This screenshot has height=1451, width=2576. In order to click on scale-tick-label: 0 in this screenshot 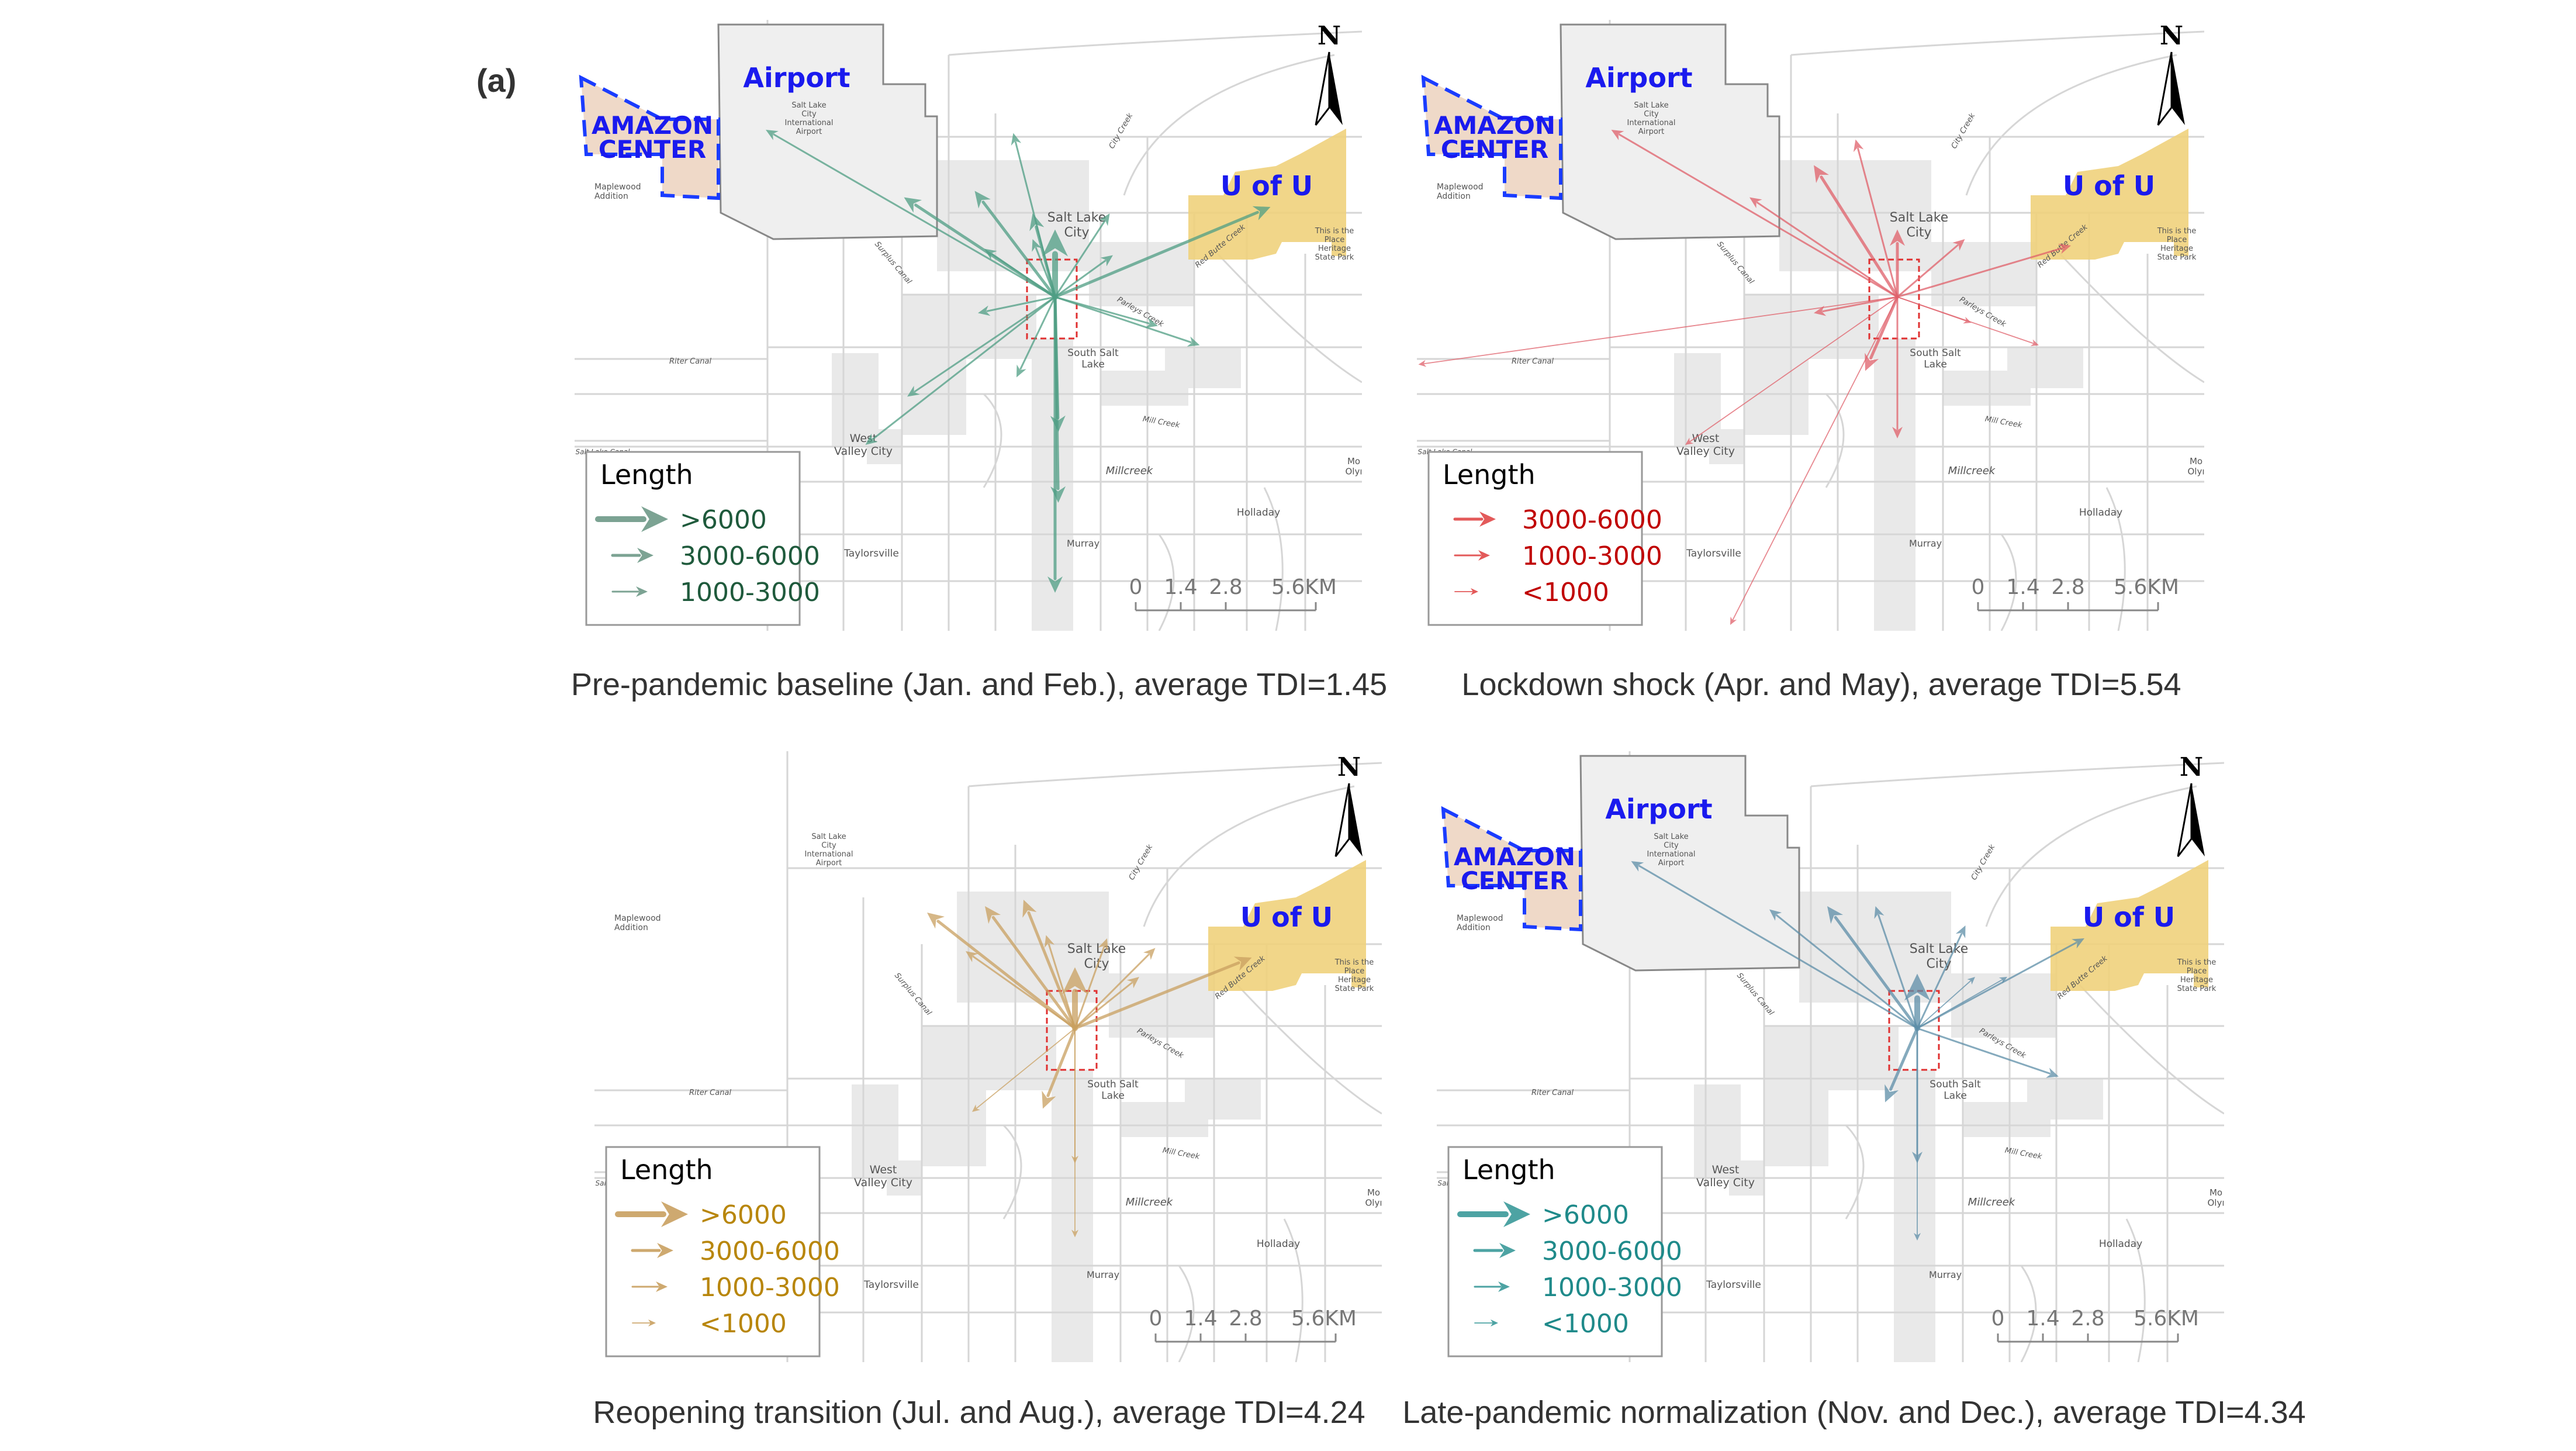, I will do `click(1978, 587)`.